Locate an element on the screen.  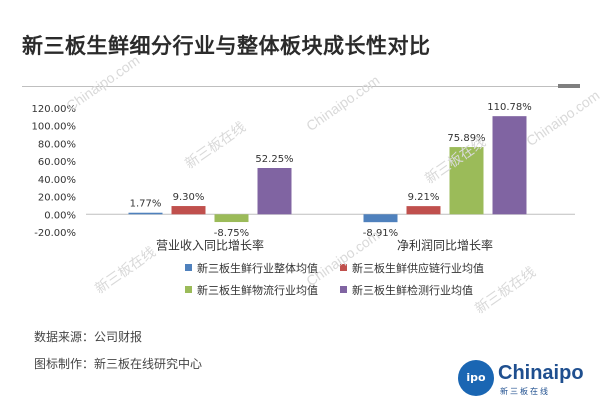
data-source-label: 数据来源： is located at coordinates (64, 337).